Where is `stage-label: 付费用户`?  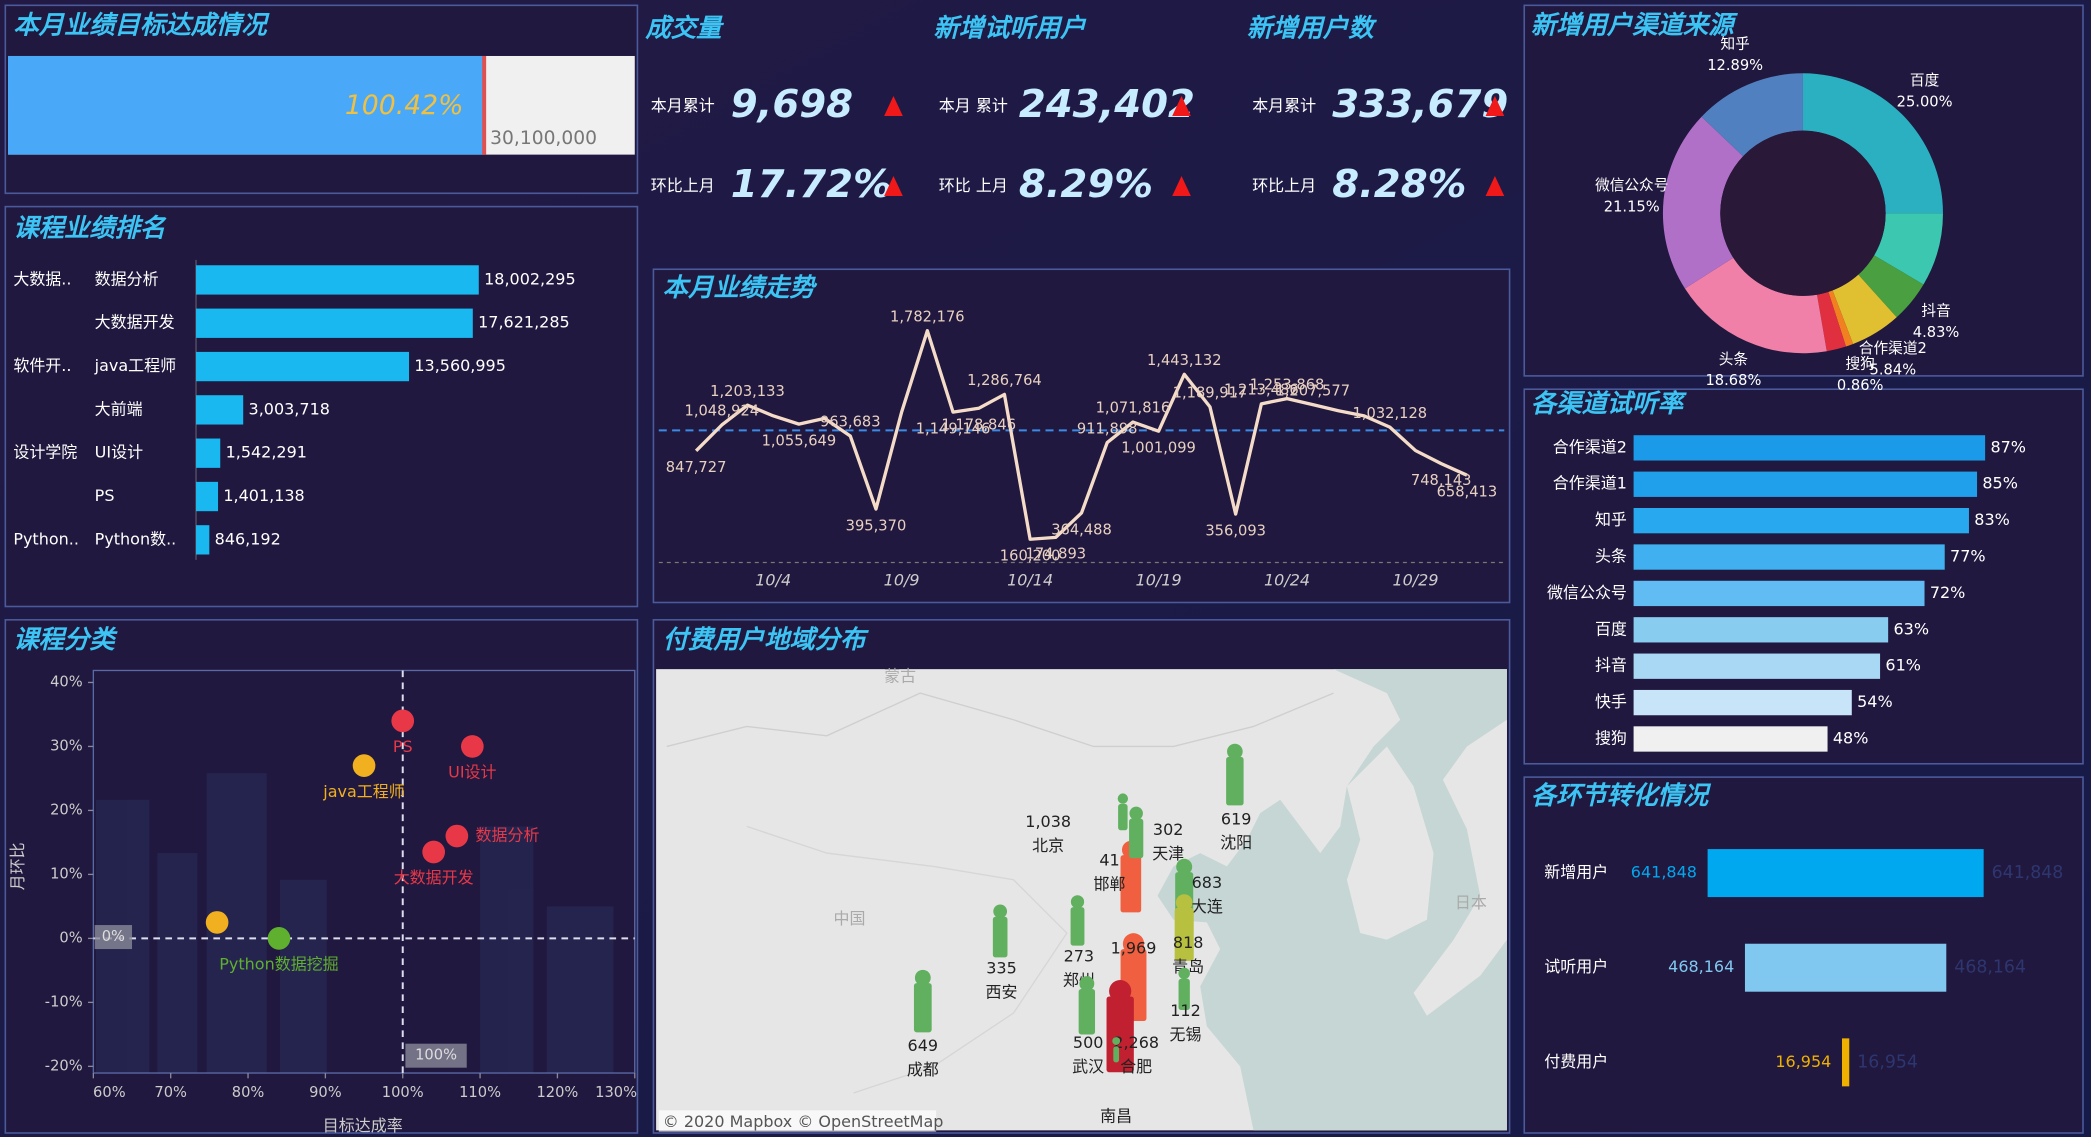 stage-label: 付费用户 is located at coordinates (1576, 1061).